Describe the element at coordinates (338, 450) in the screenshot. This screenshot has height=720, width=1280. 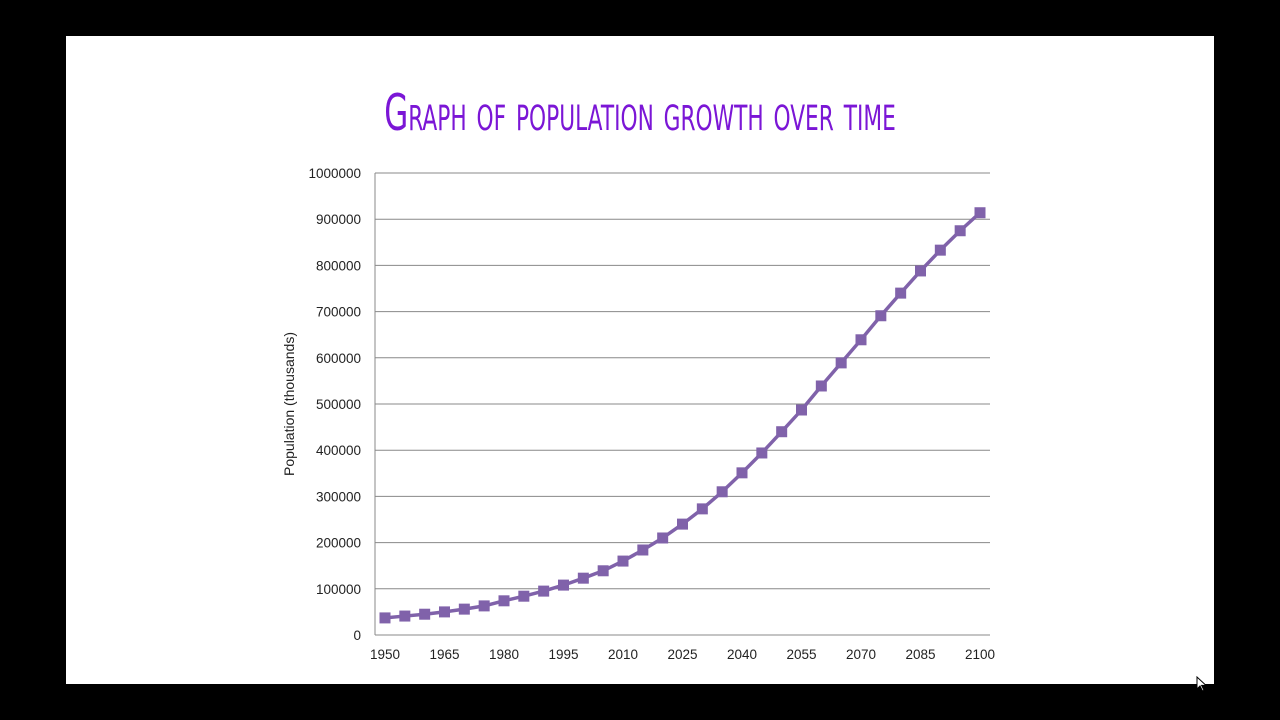
I see `y-tick-label: 400000` at that location.